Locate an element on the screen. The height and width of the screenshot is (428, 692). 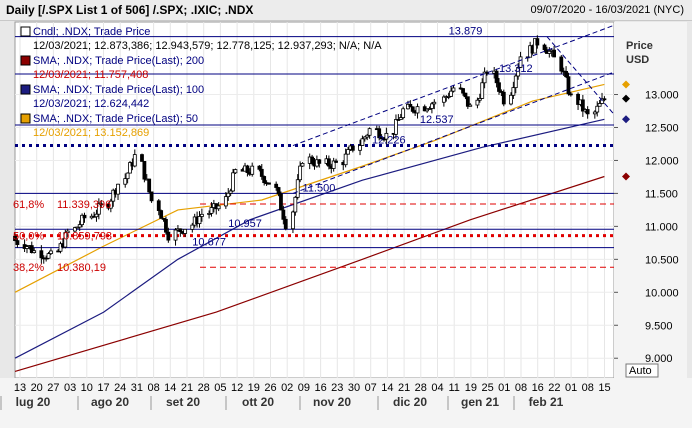
auto-scale-button is located at coordinates (642, 370).